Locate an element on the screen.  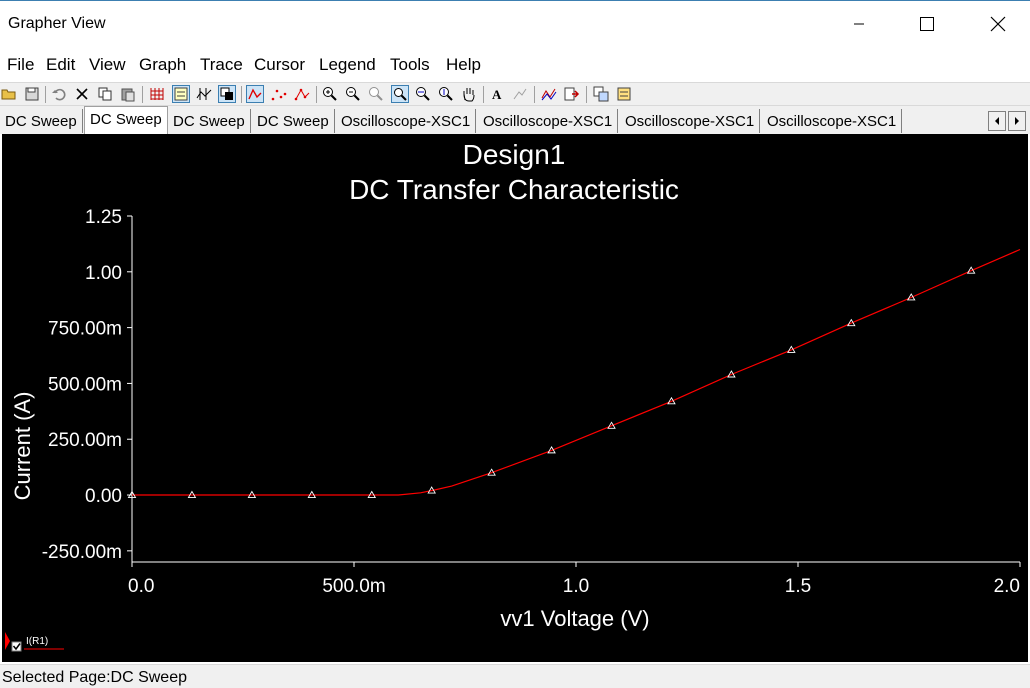
export-button is located at coordinates (572, 94).